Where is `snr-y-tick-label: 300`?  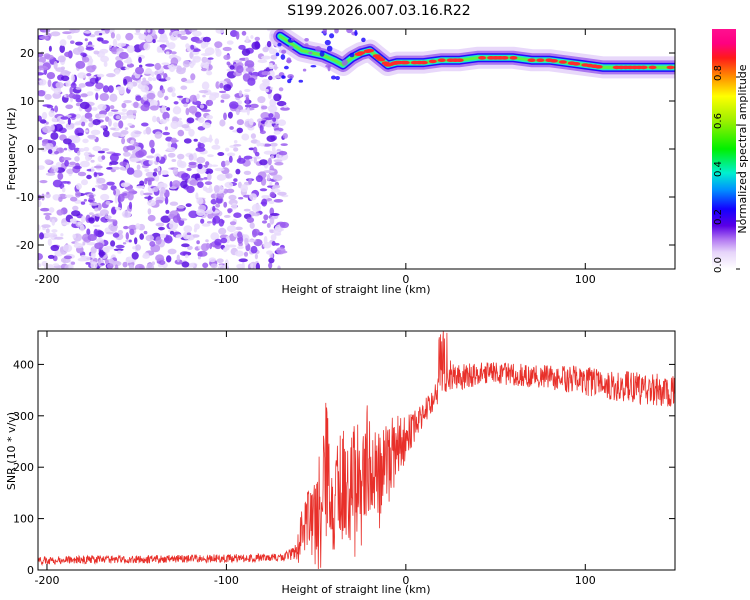 snr-y-tick-label: 300 is located at coordinates (23, 416).